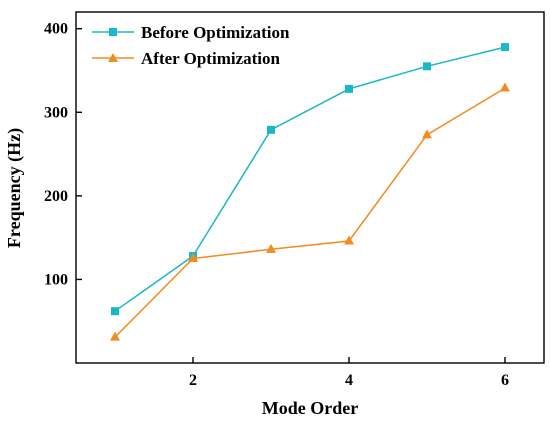 The width and height of the screenshot is (550, 422). What do you see at coordinates (505, 380) in the screenshot?
I see `x-tick-label: 6` at bounding box center [505, 380].